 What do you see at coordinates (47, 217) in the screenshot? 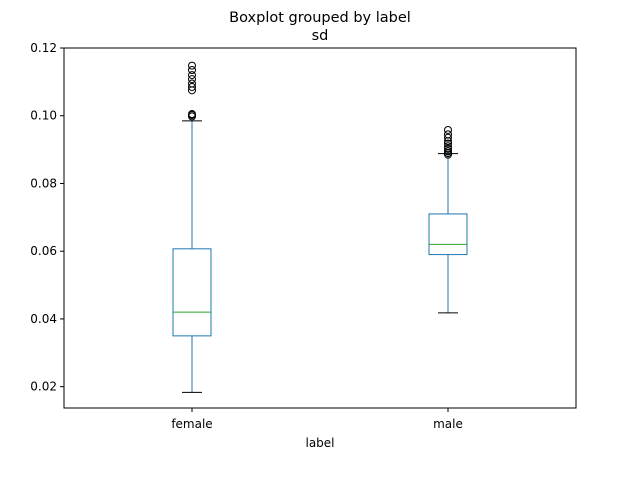
I see `y-axis: 0.02 0.04 0.06 0.08 0.10 0.12` at bounding box center [47, 217].